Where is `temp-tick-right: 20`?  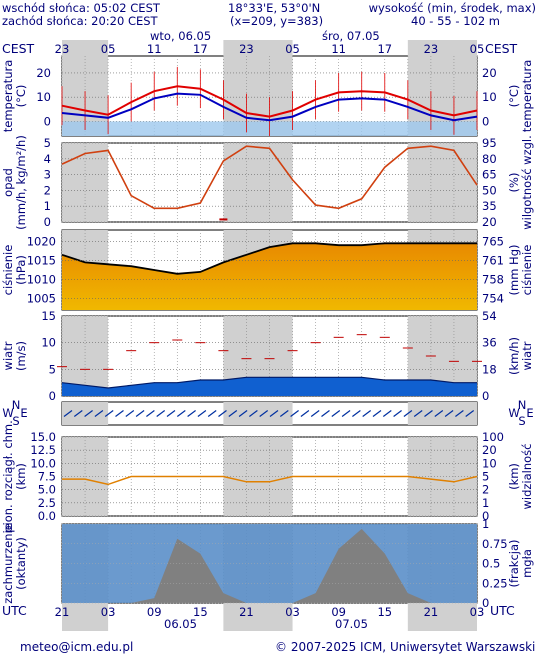 temp-tick-right: 20 is located at coordinates (489, 73).